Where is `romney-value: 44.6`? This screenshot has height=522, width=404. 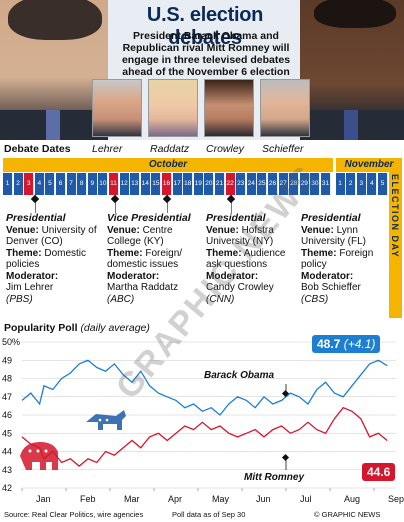 romney-value: 44.6 is located at coordinates (379, 472).